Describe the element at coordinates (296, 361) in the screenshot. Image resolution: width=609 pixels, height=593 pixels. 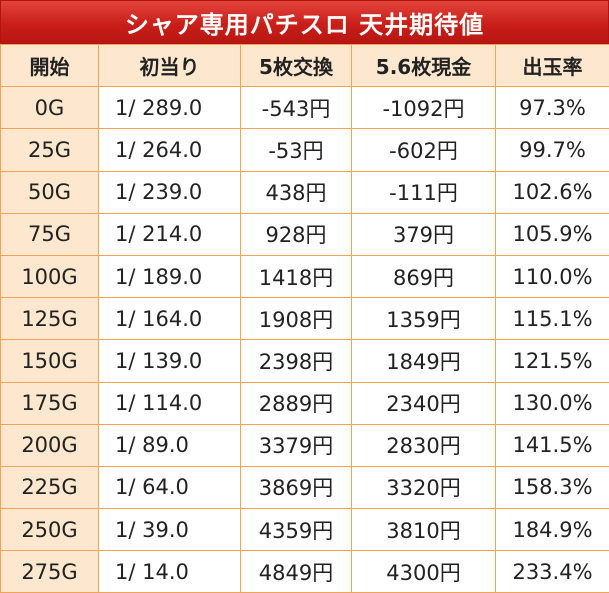
I see `cell-5-exchange: 2398円` at that location.